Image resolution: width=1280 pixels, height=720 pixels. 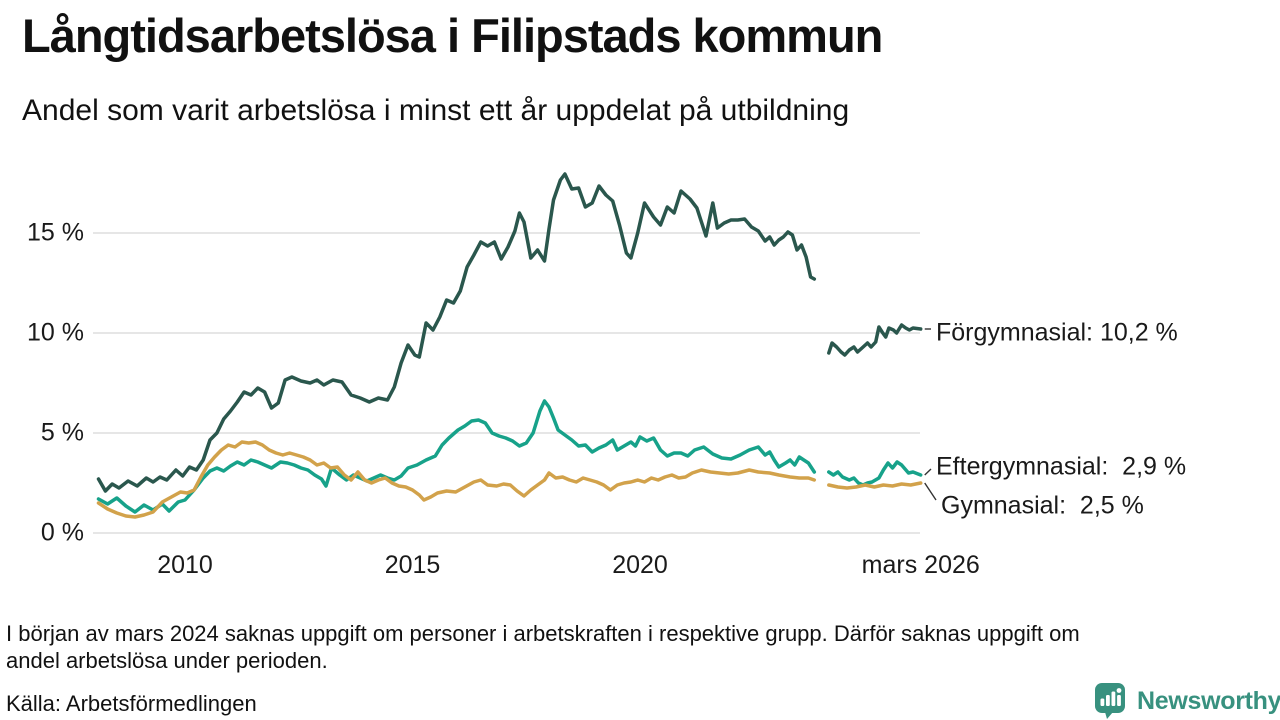 What do you see at coordinates (55, 332) in the screenshot?
I see `y-tick-10: 10 %` at bounding box center [55, 332].